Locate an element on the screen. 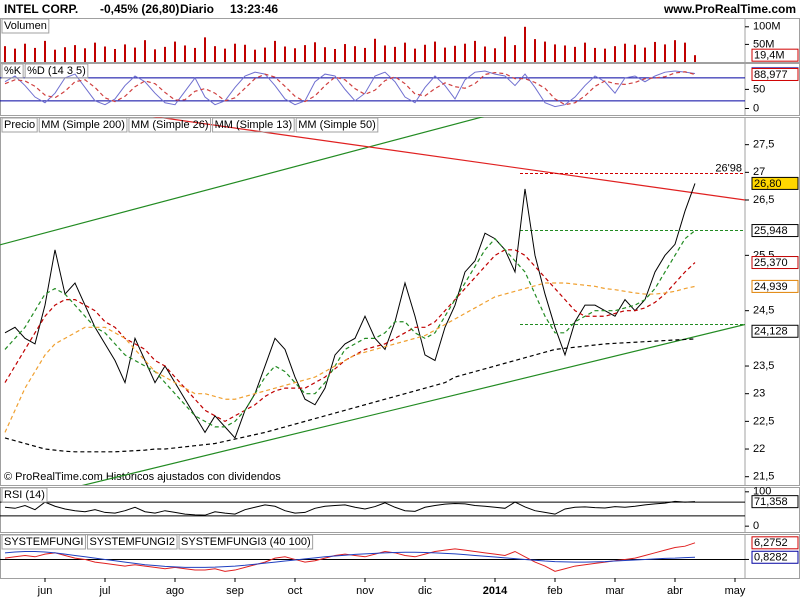 The image size is (800, 600). legend-entry: %K is located at coordinates (13, 71).